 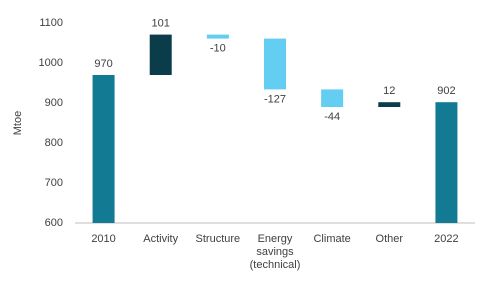 I want to click on value-label: 902, so click(x=446, y=91).